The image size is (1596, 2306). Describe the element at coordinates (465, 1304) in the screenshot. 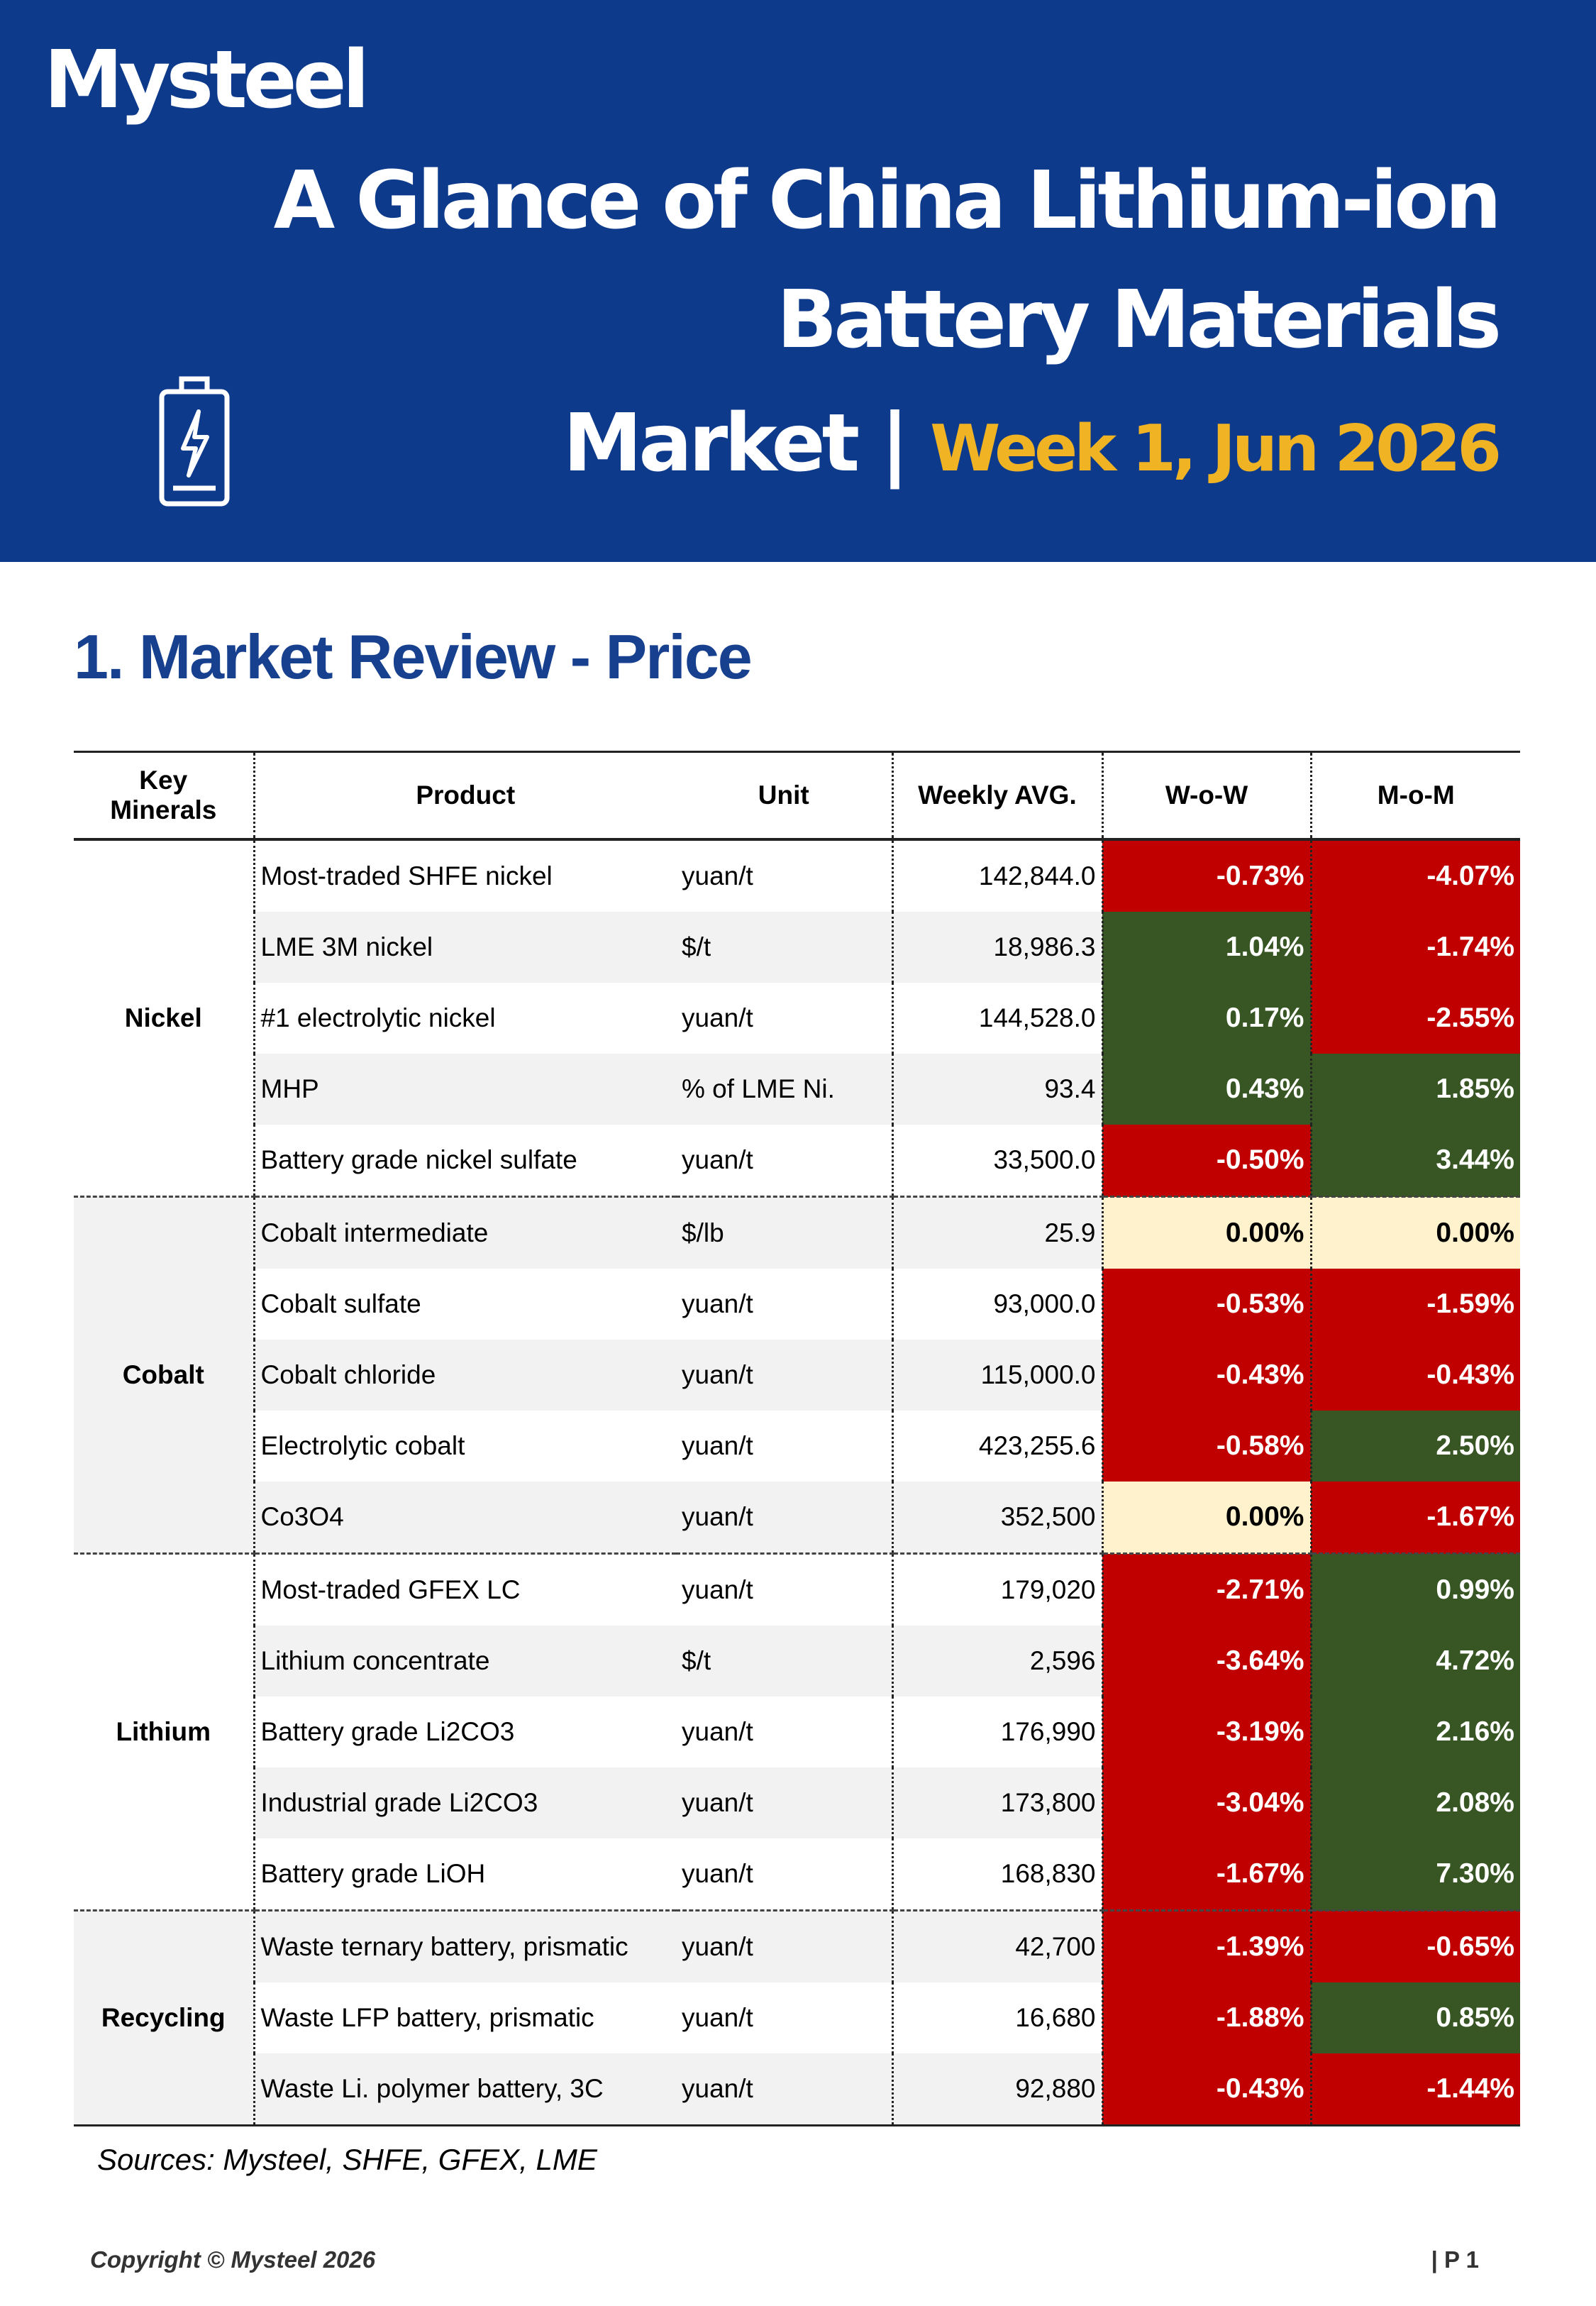

I see `product: Cobalt sulfate` at that location.